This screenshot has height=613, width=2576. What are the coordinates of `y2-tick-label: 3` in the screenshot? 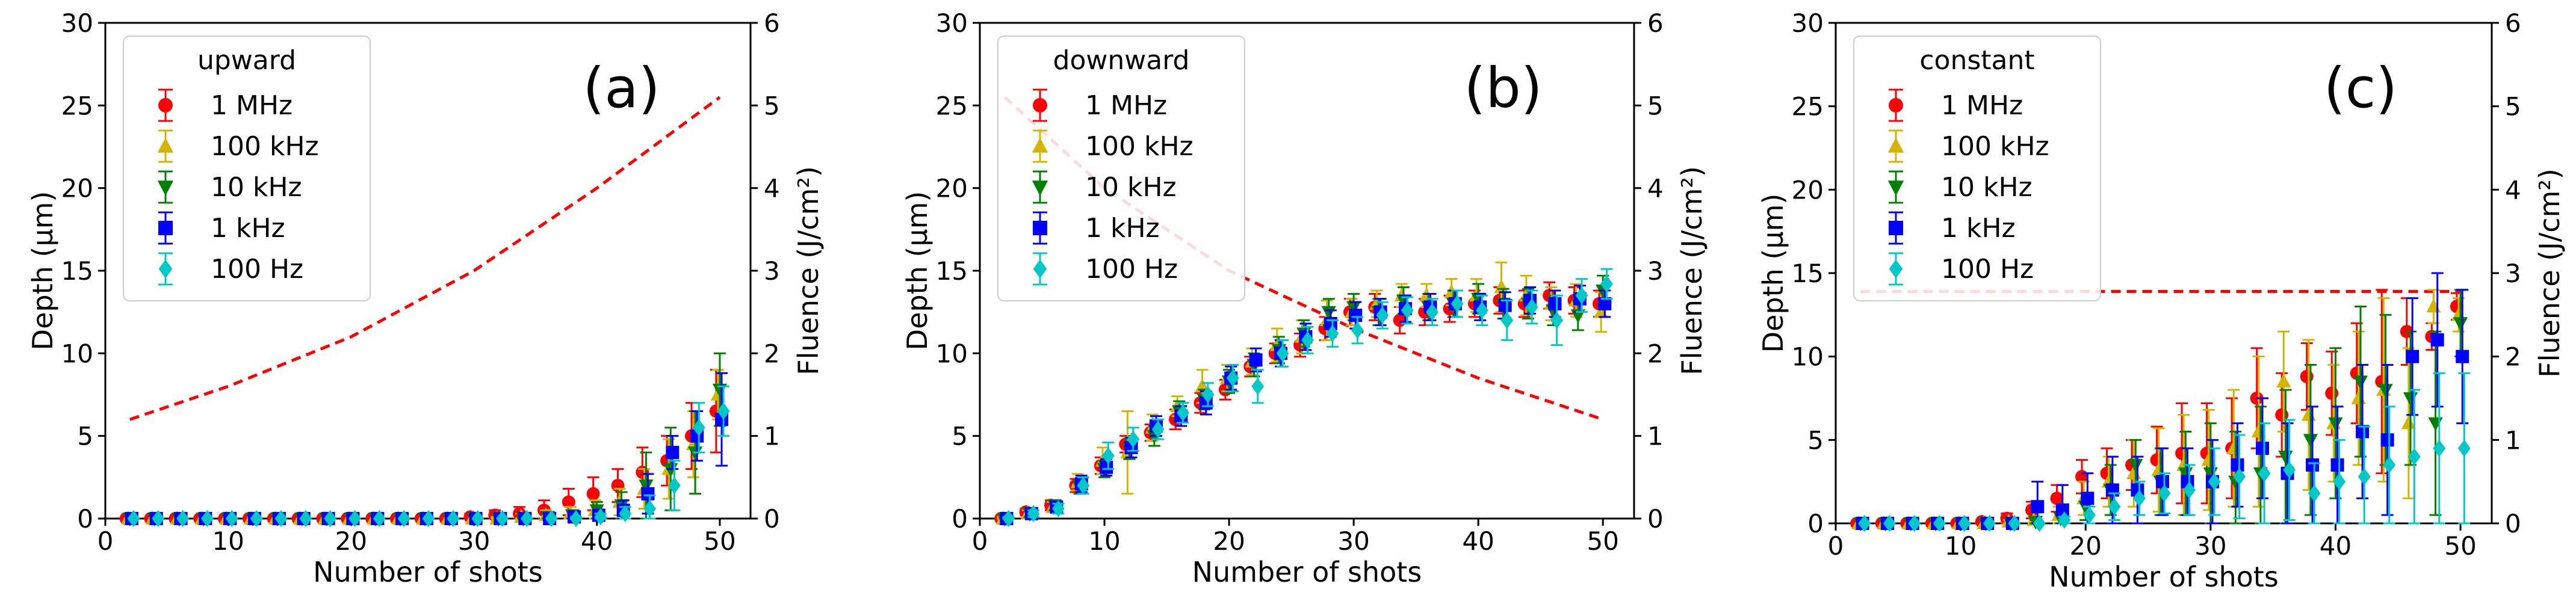 It's located at (2513, 273).